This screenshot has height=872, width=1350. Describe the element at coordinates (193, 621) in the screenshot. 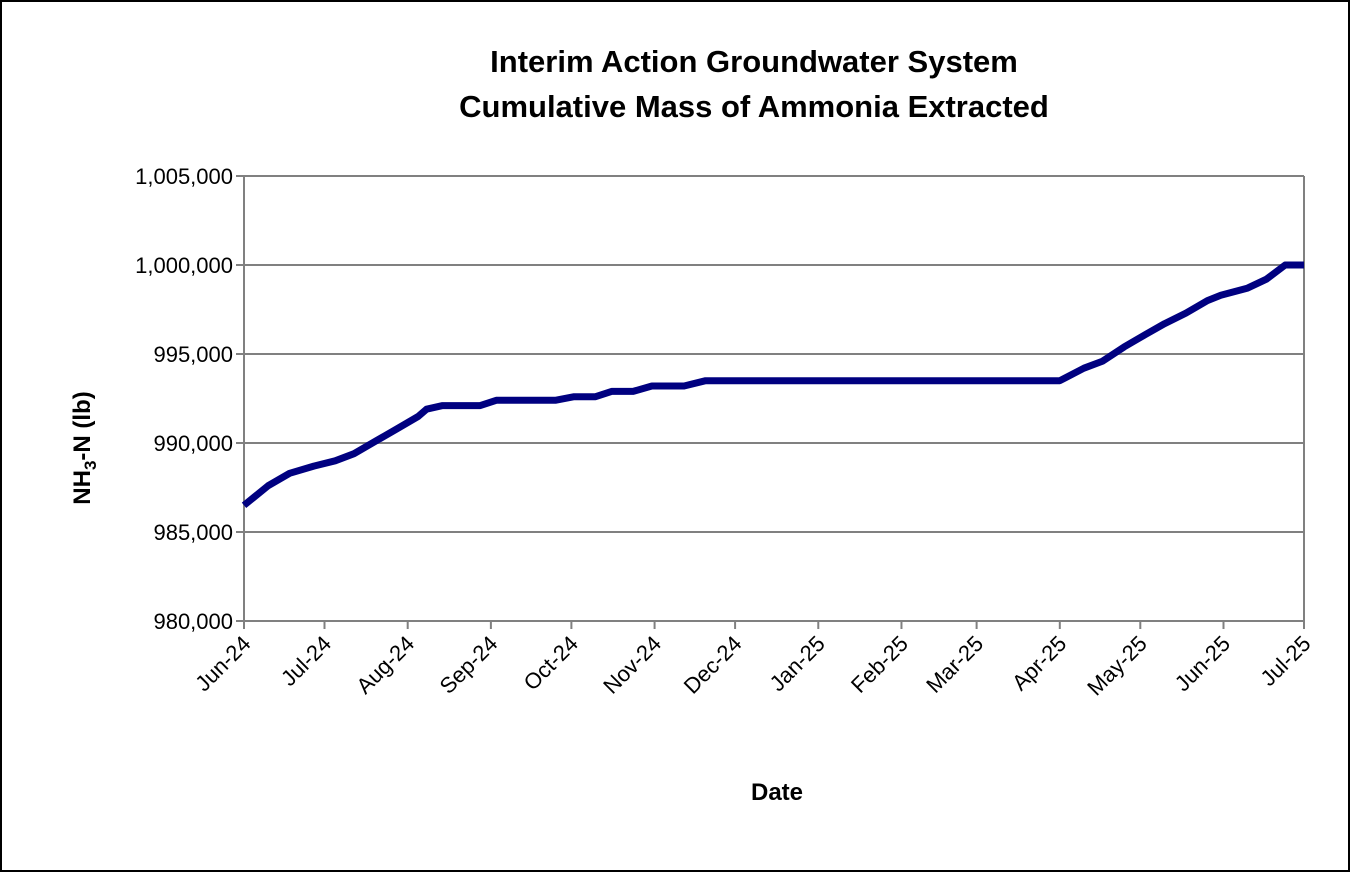

I see `y-tick-label: 980,000` at that location.